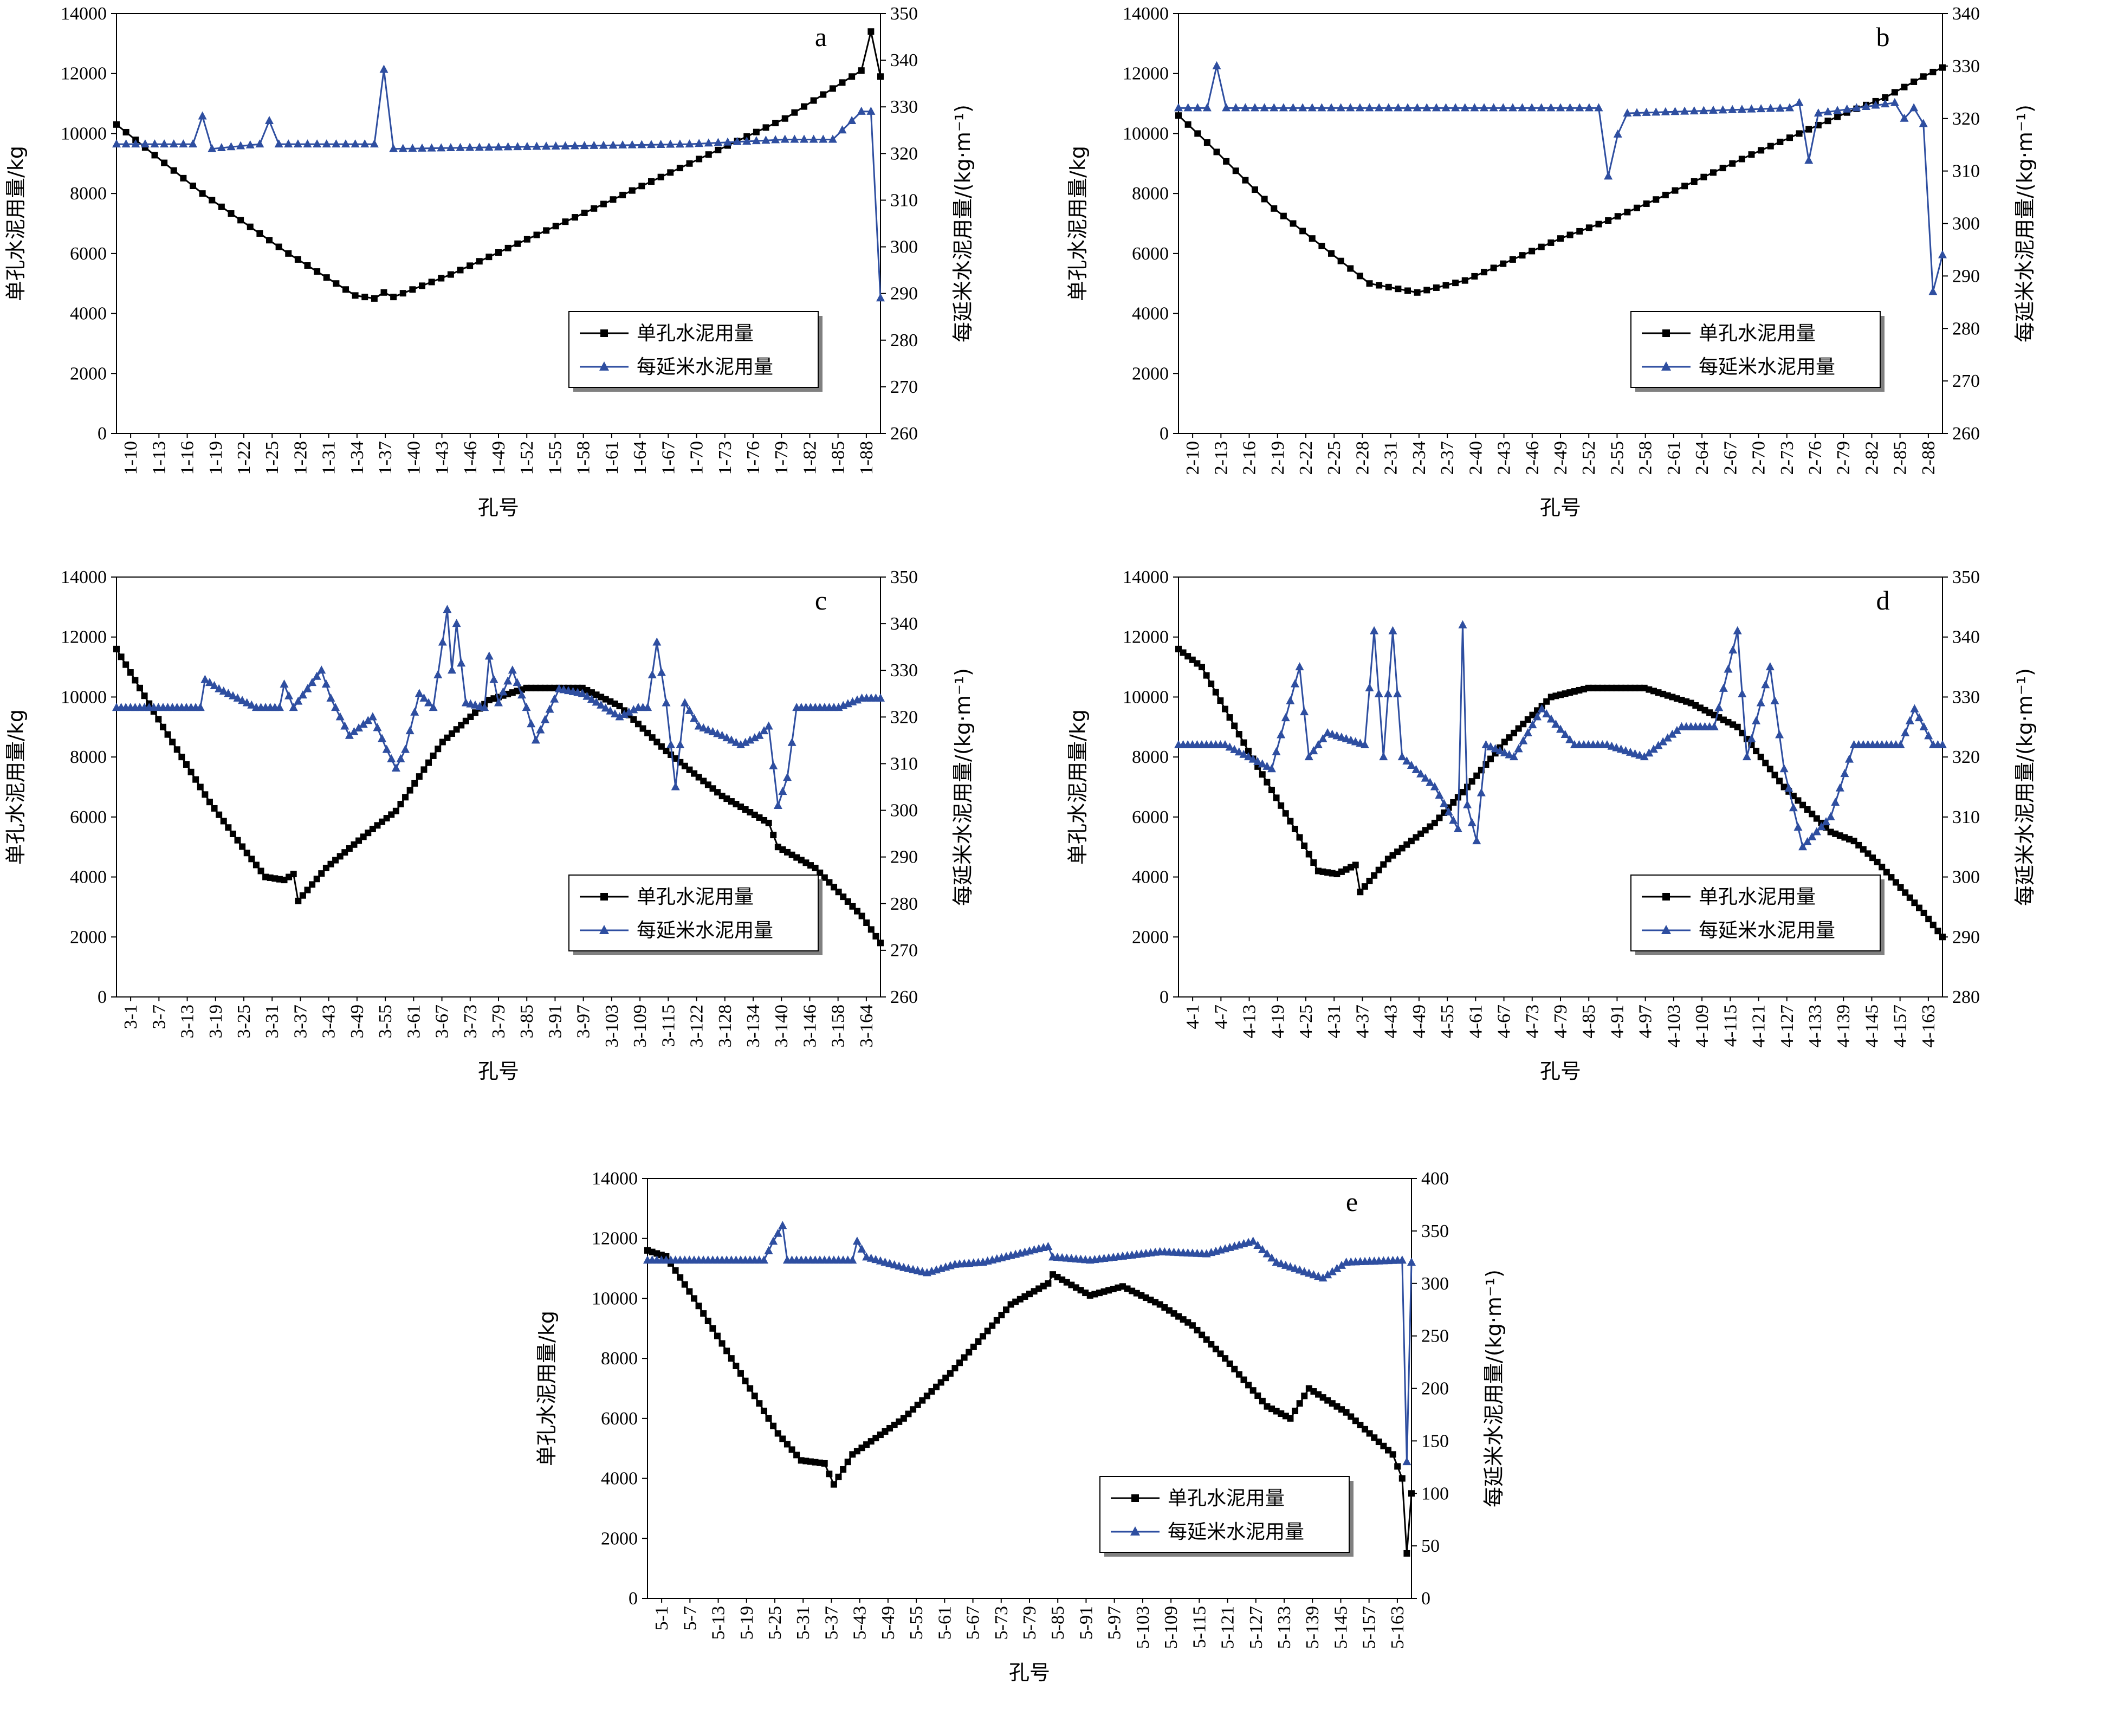  I want to click on legend-marker, so click(1666, 897).